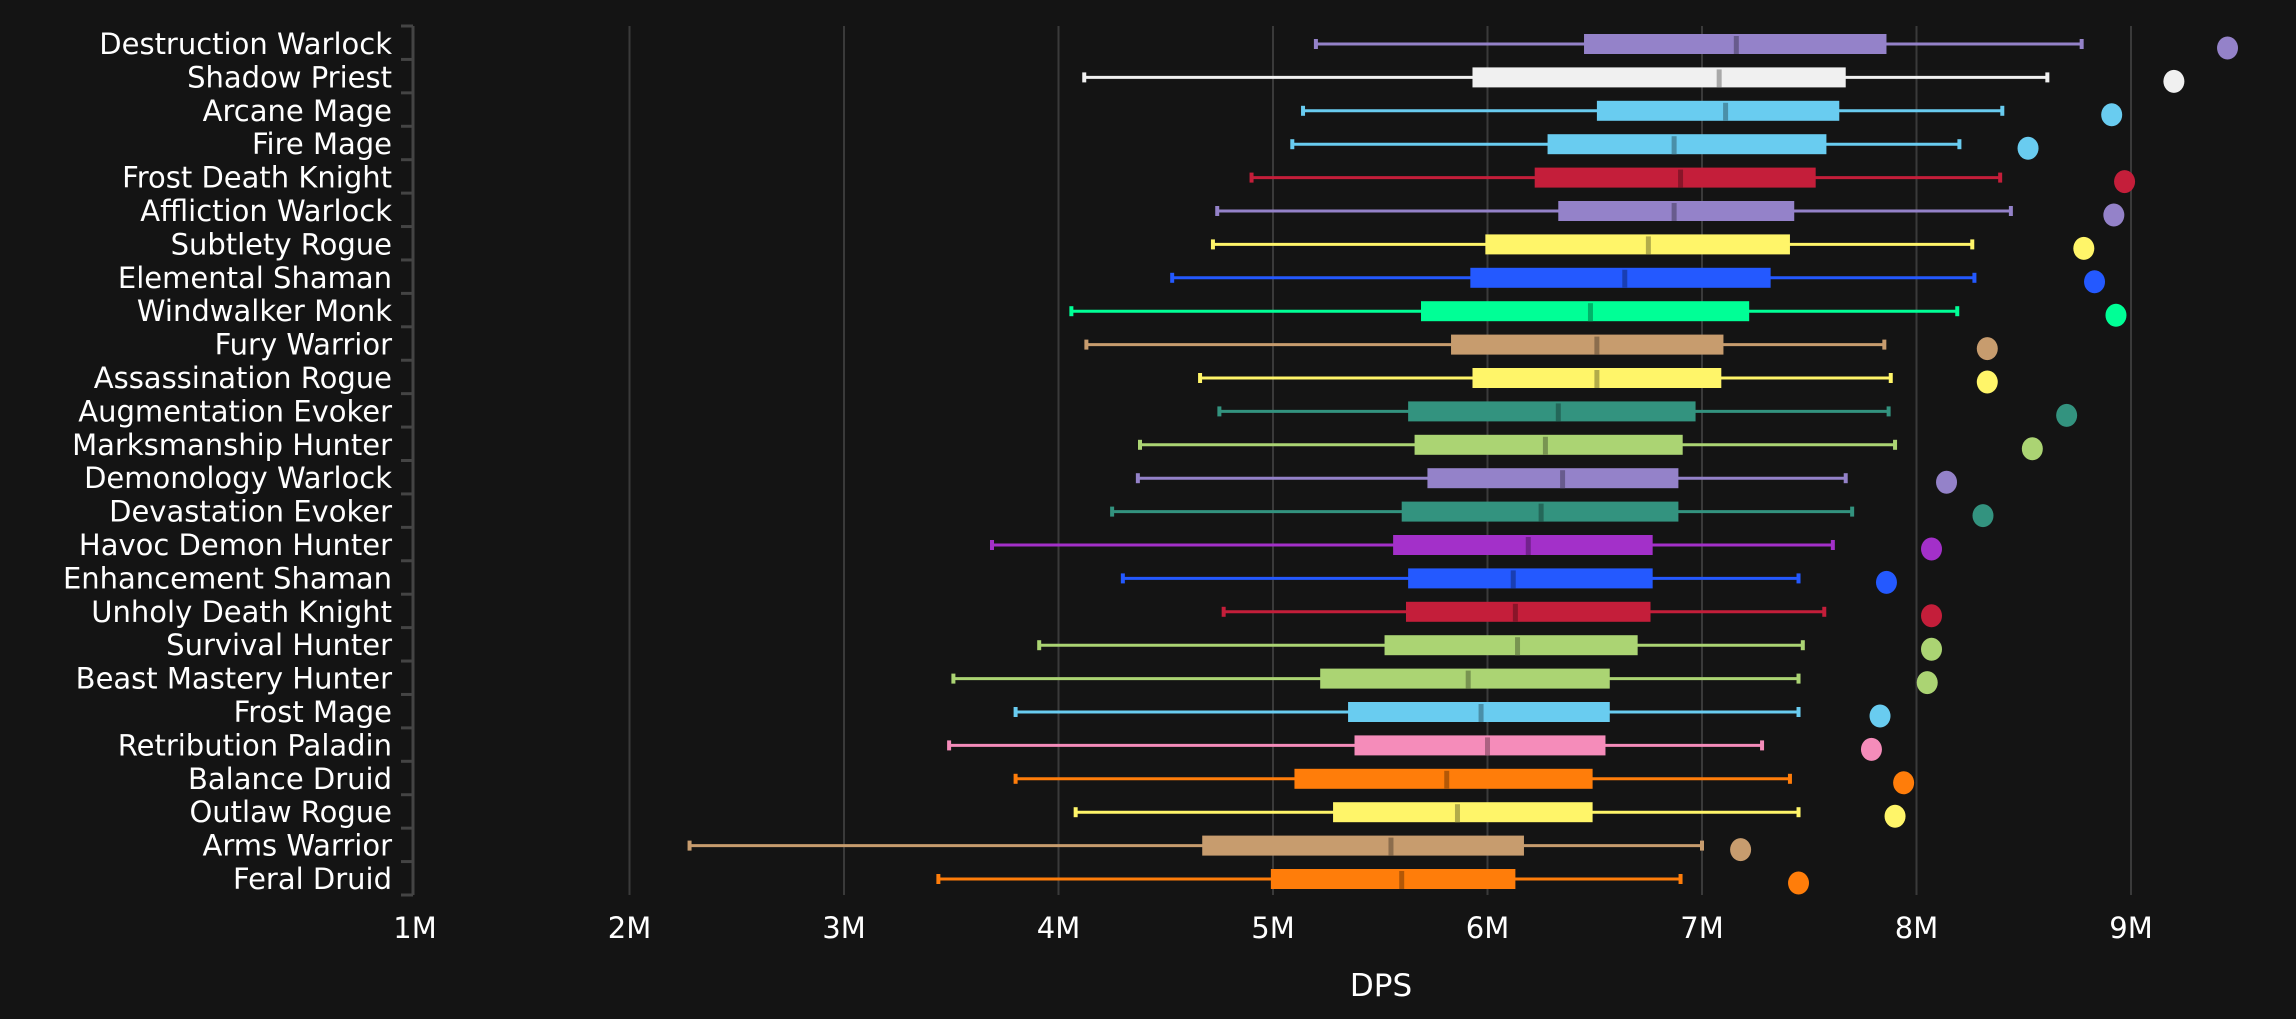 Image resolution: width=2296 pixels, height=1019 pixels. What do you see at coordinates (313, 712) in the screenshot?
I see `category-label: Frost Mage` at bounding box center [313, 712].